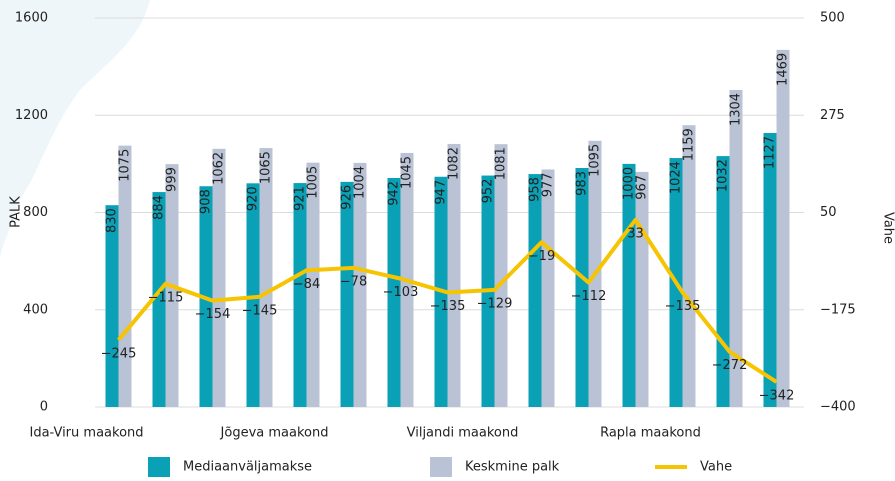 The image size is (895, 481). I want to click on data-label: 942, so click(394, 193).